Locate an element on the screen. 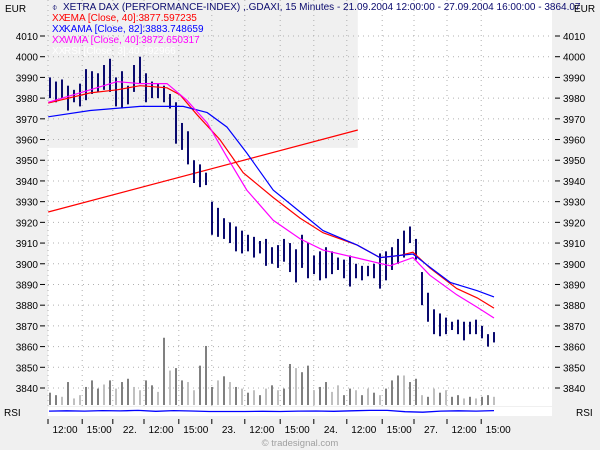 The image size is (600, 450). legend-entry: WMA [Close, 40]:3872.650317 is located at coordinates (132, 40).